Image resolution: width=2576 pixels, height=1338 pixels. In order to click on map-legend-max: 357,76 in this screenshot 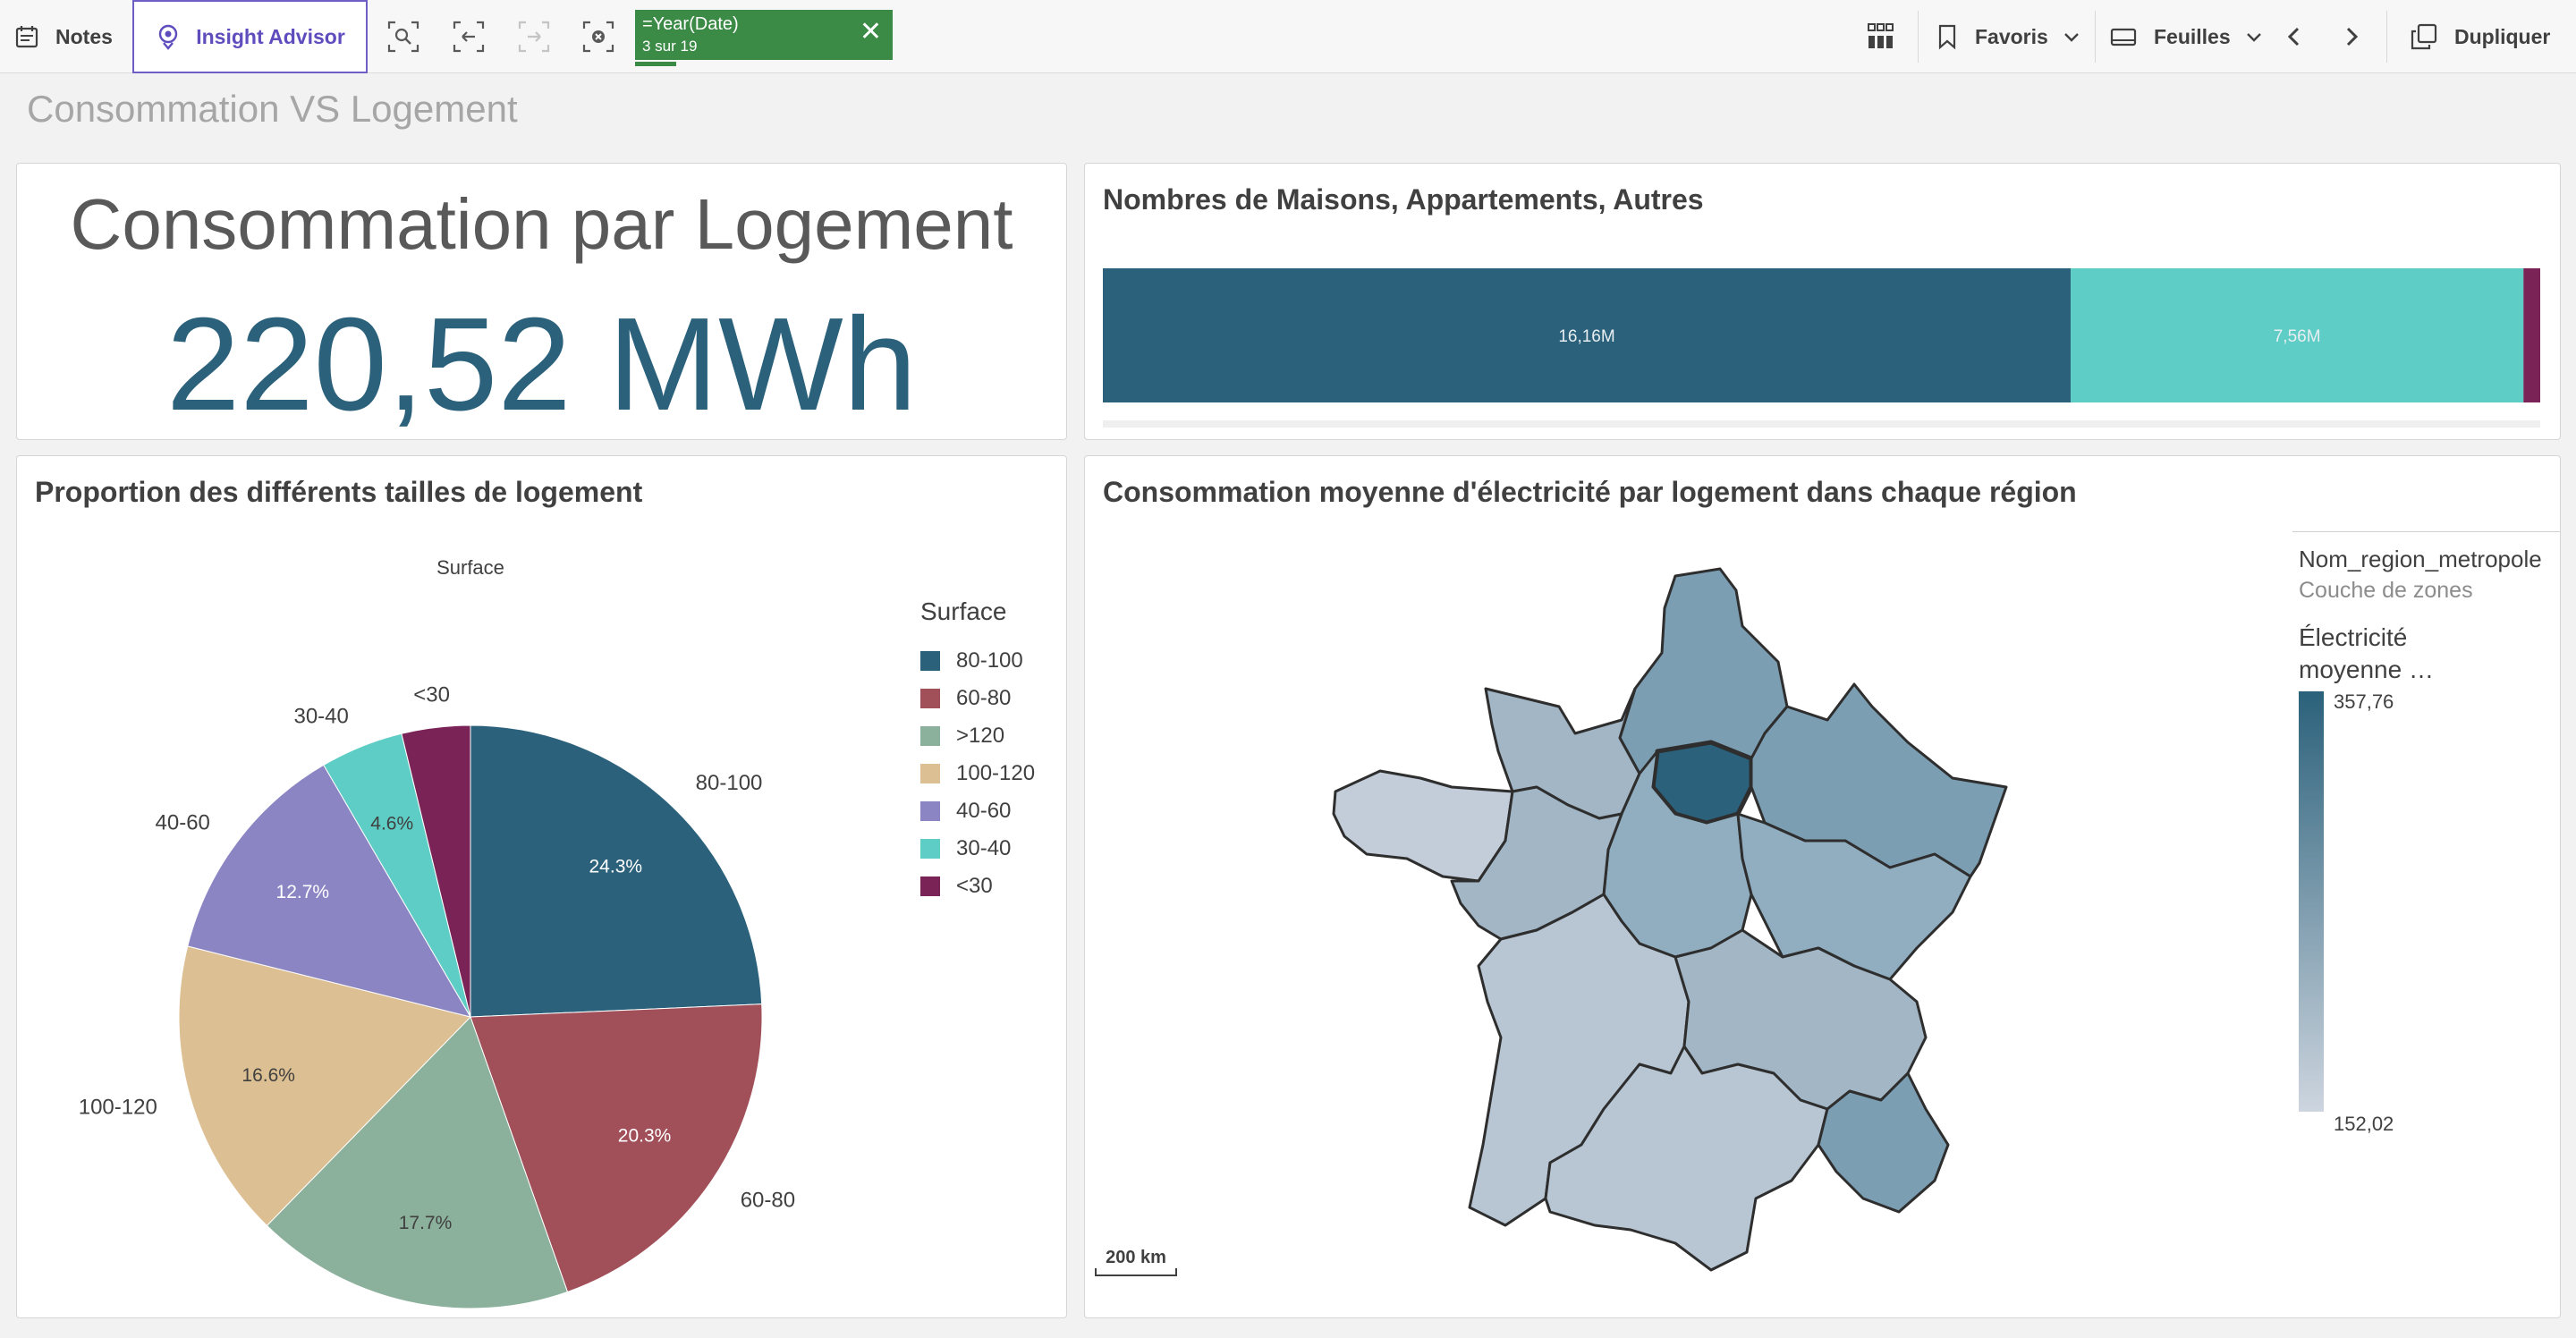, I will do `click(2364, 701)`.